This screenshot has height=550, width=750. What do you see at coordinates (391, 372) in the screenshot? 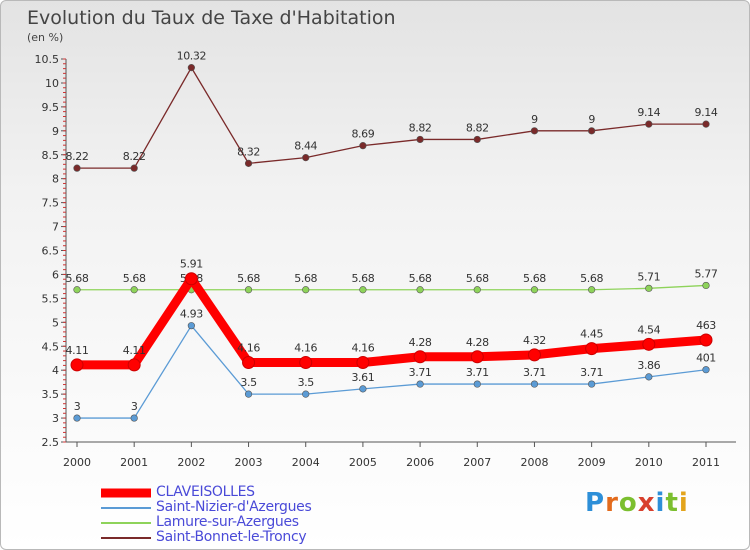
I see `series-line-saint-nizier` at bounding box center [391, 372].